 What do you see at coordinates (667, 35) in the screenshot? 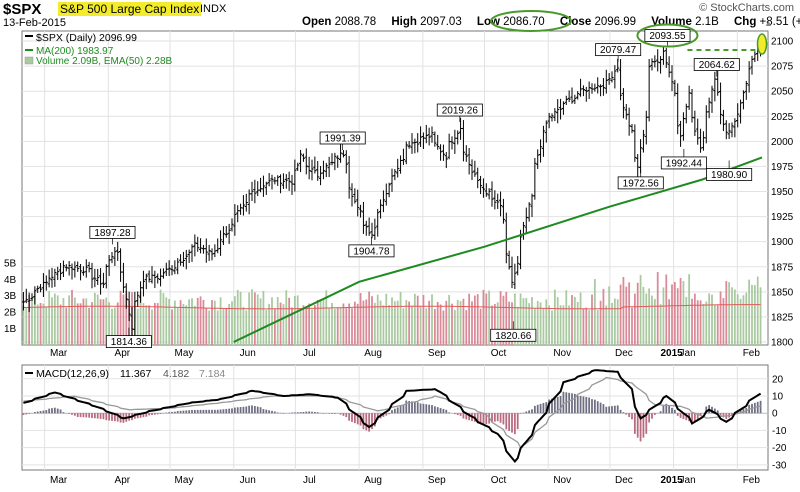
I see `highlight-oval` at bounding box center [667, 35].